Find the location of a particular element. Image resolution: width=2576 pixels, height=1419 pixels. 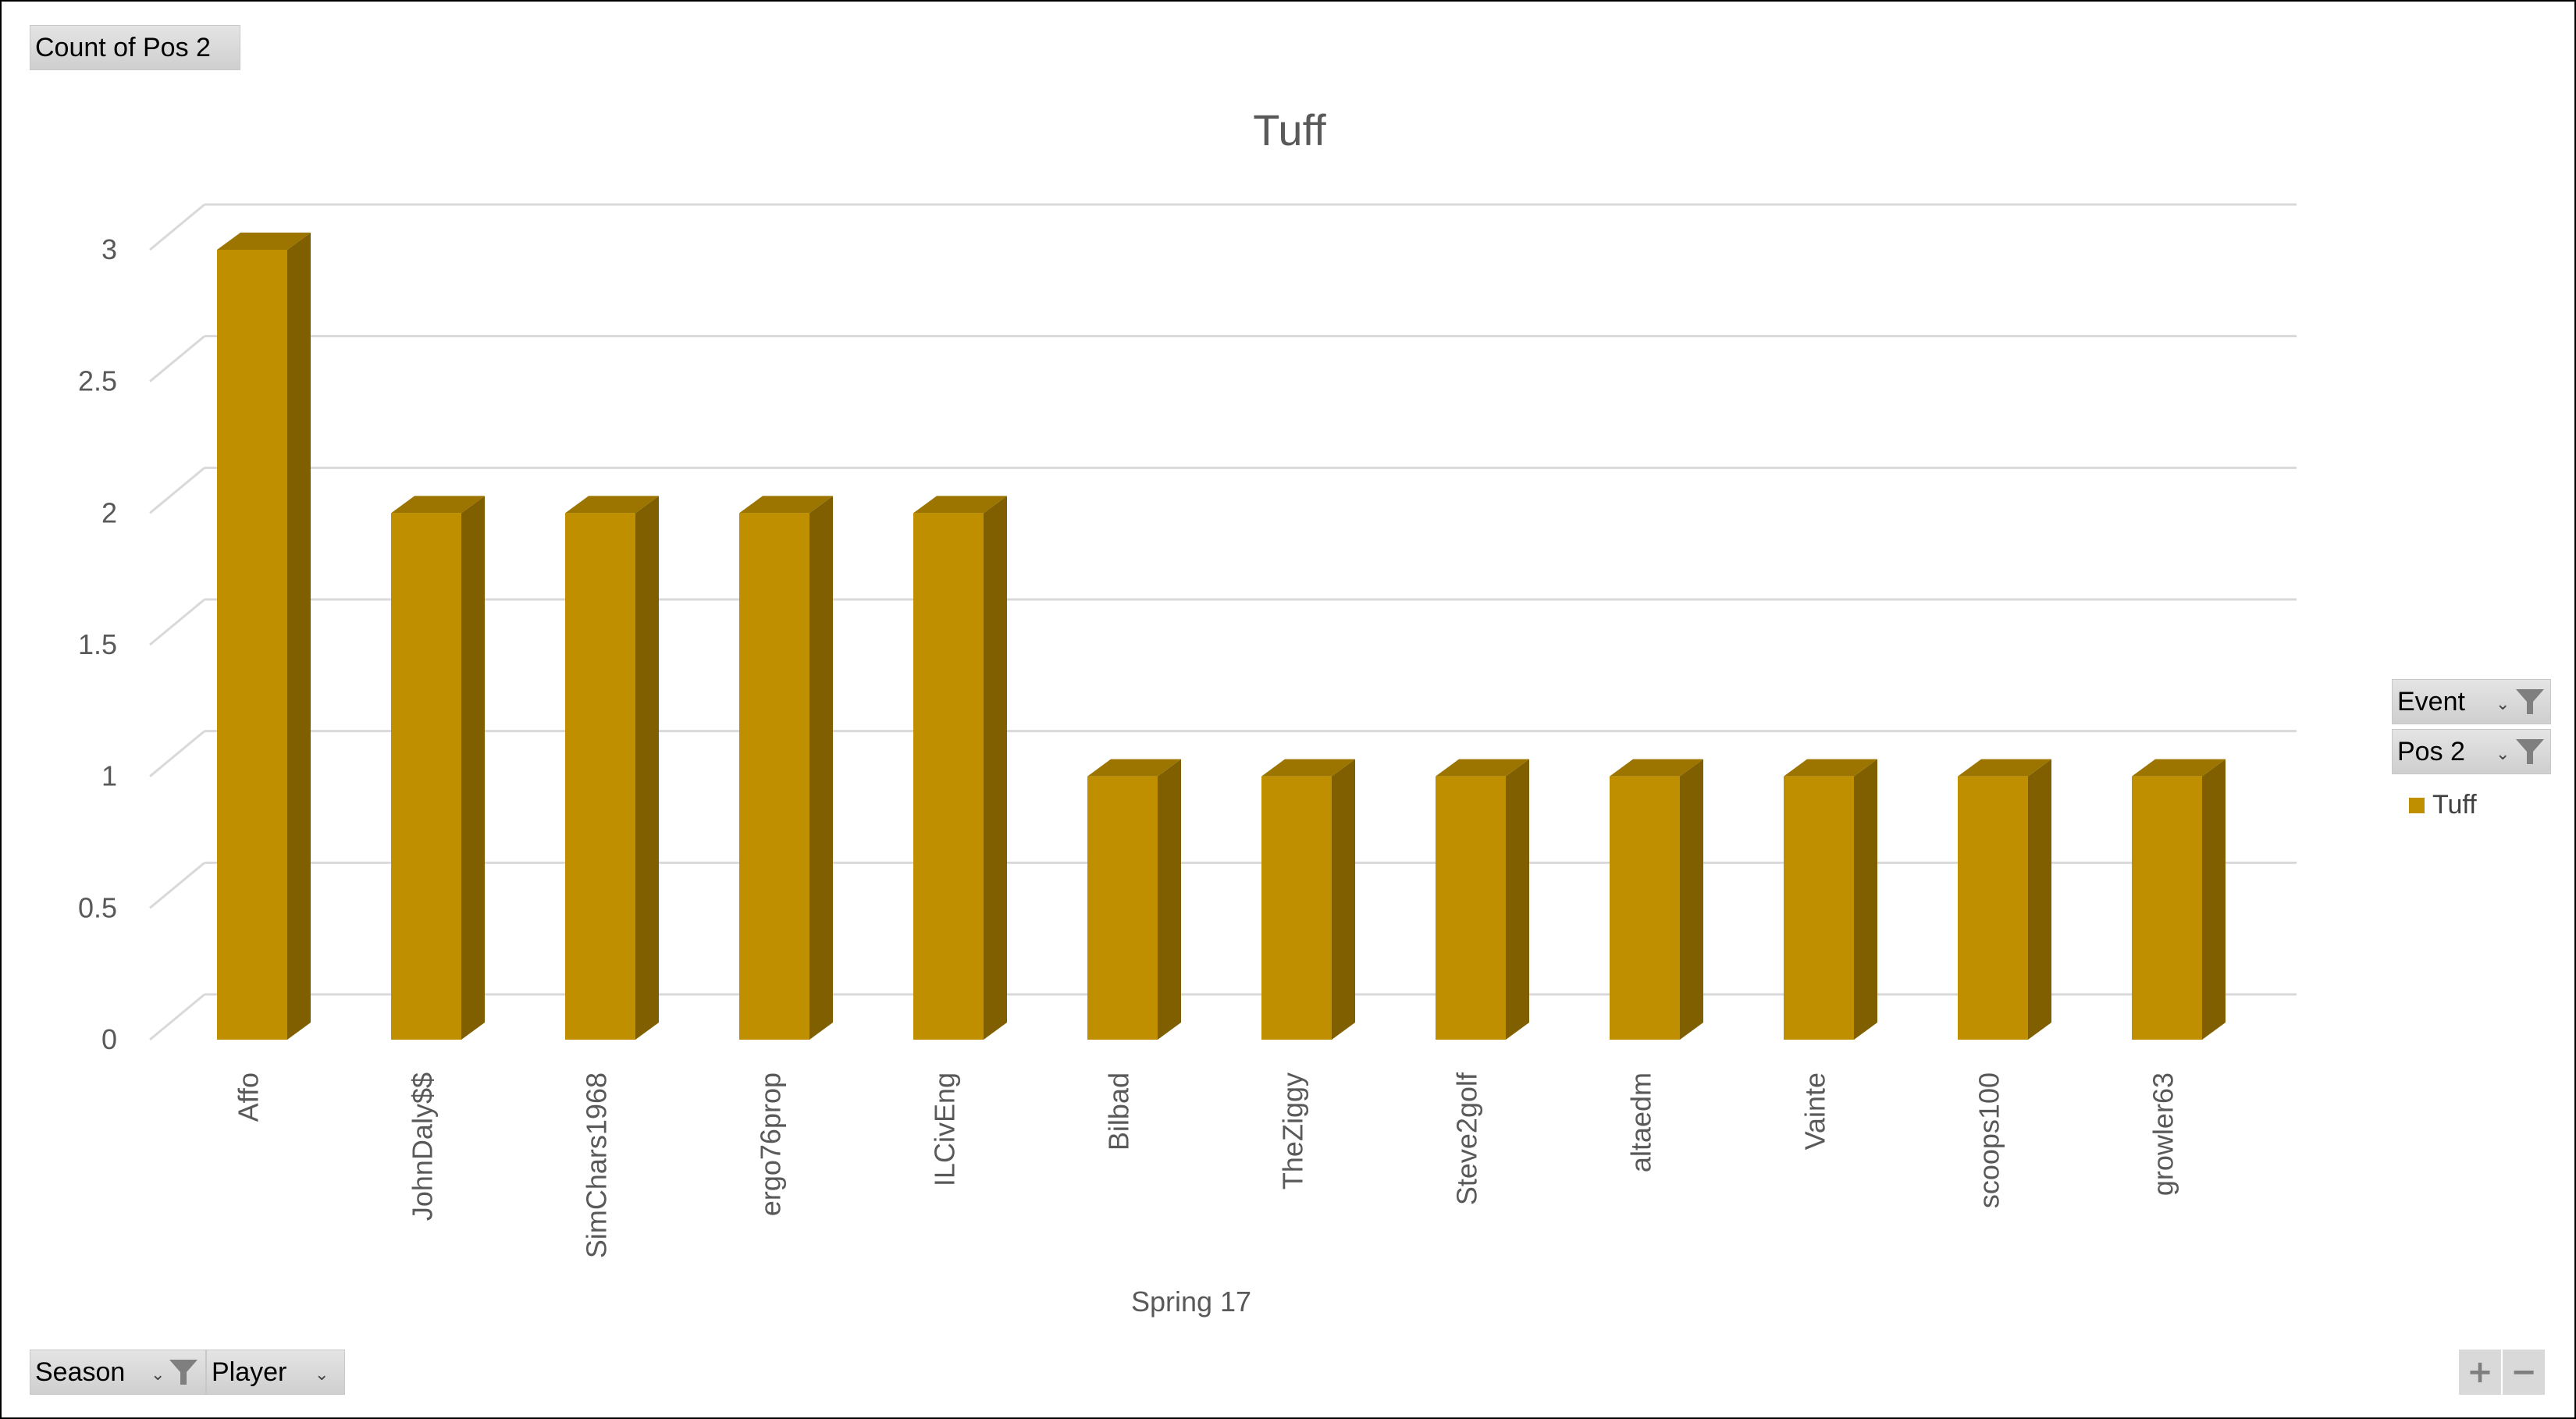

x-group-label: Spring 17 is located at coordinates (1191, 1302).